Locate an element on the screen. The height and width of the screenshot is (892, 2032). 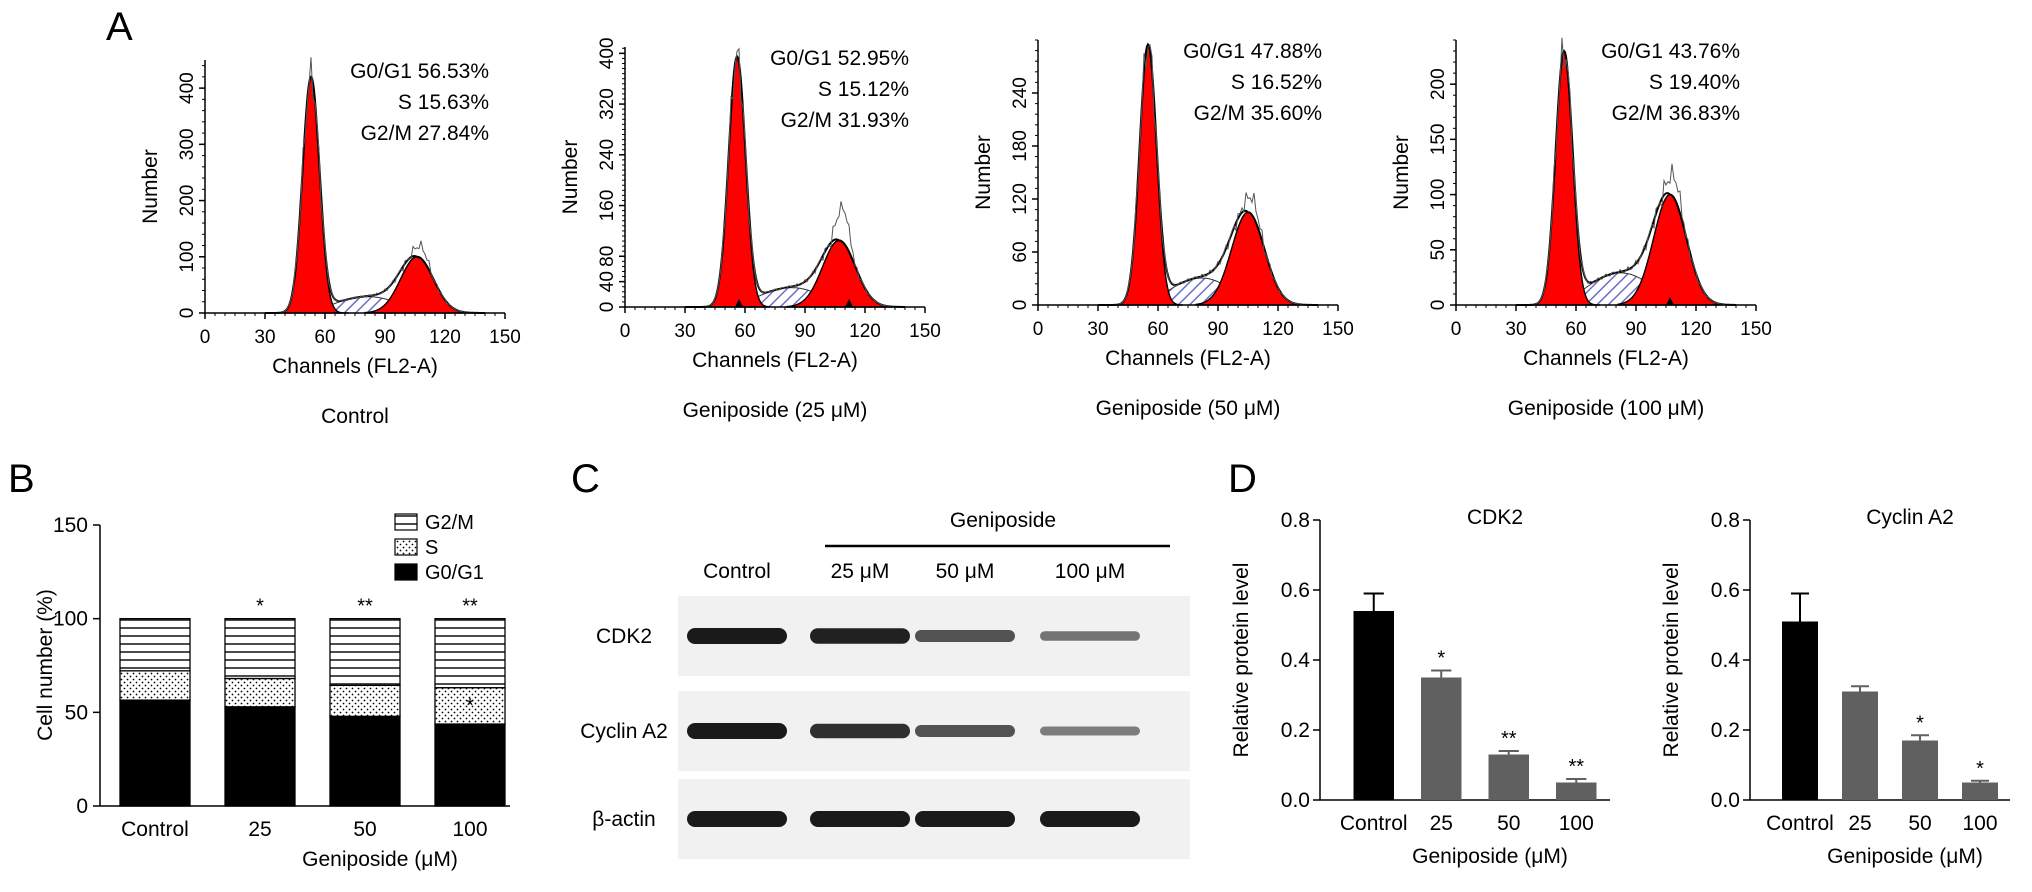
y-tick-label: 60 is located at coordinates (1020, 251).